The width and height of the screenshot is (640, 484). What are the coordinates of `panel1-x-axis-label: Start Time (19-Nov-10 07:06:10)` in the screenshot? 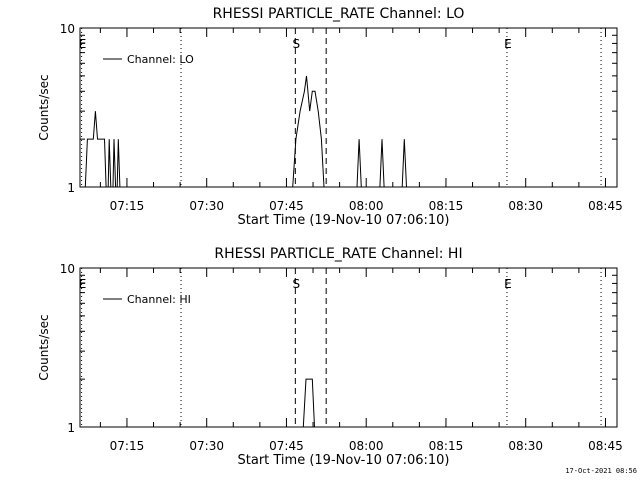 It's located at (344, 220).